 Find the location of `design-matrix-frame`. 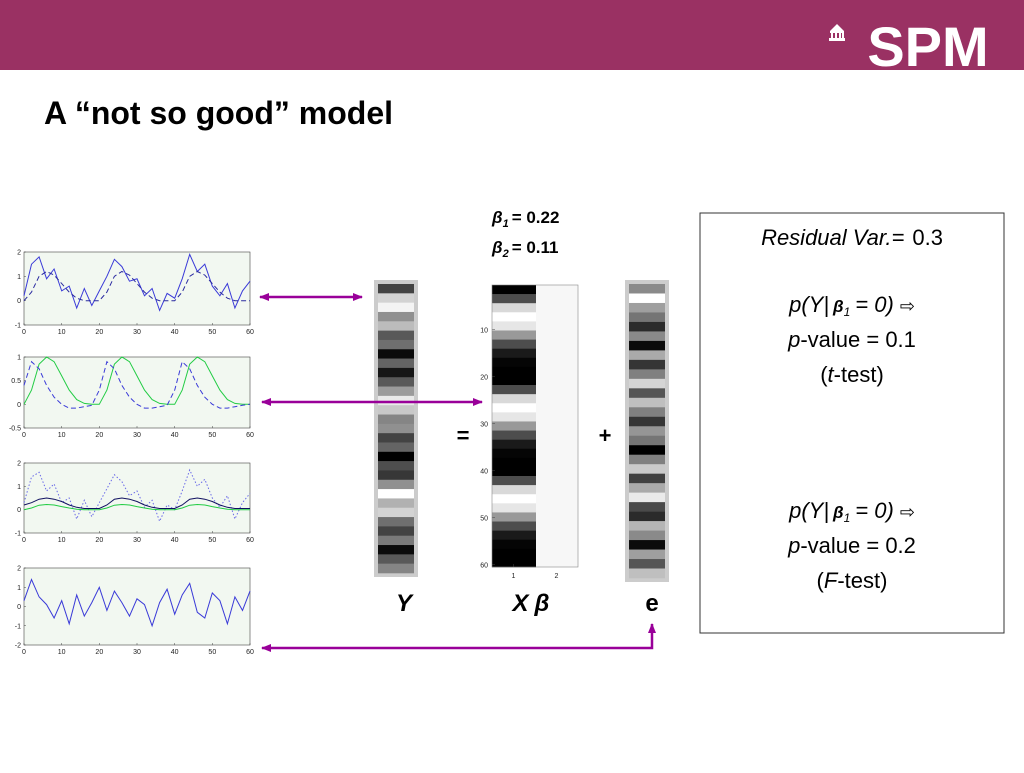

design-matrix-frame is located at coordinates (535, 426).